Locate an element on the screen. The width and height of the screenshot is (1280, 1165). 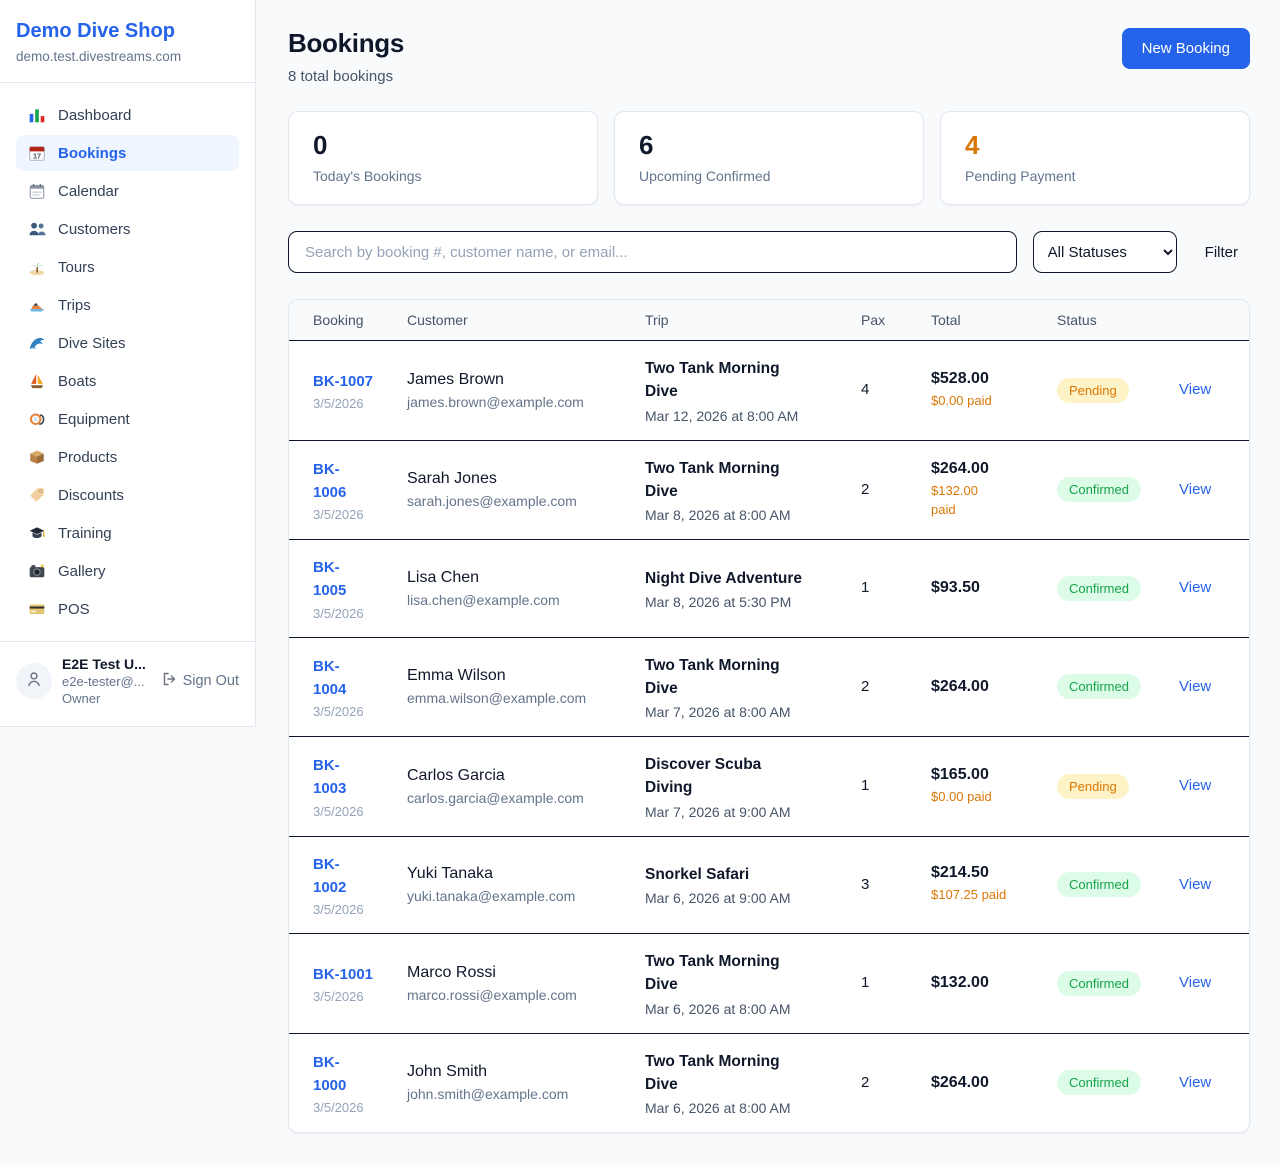
stat-card-upcoming-confirmed: 6 Upcoming Confirmed is located at coordinates (769, 158).